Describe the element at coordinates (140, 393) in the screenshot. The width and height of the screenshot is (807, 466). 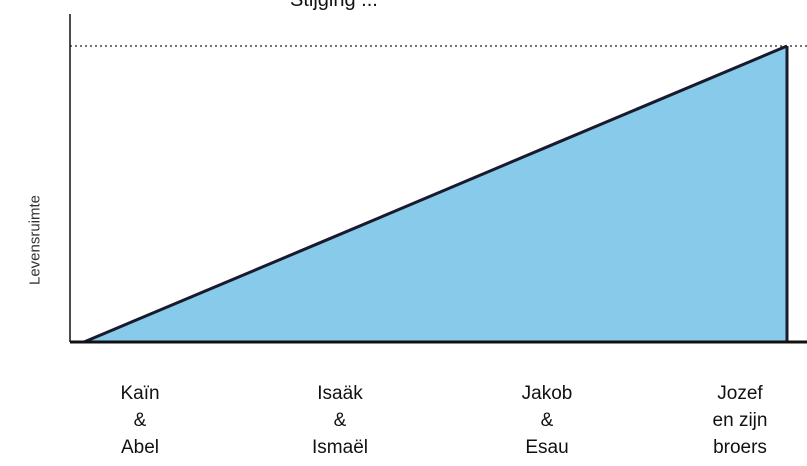
I see `x-tick-label-line: Kaïn` at that location.